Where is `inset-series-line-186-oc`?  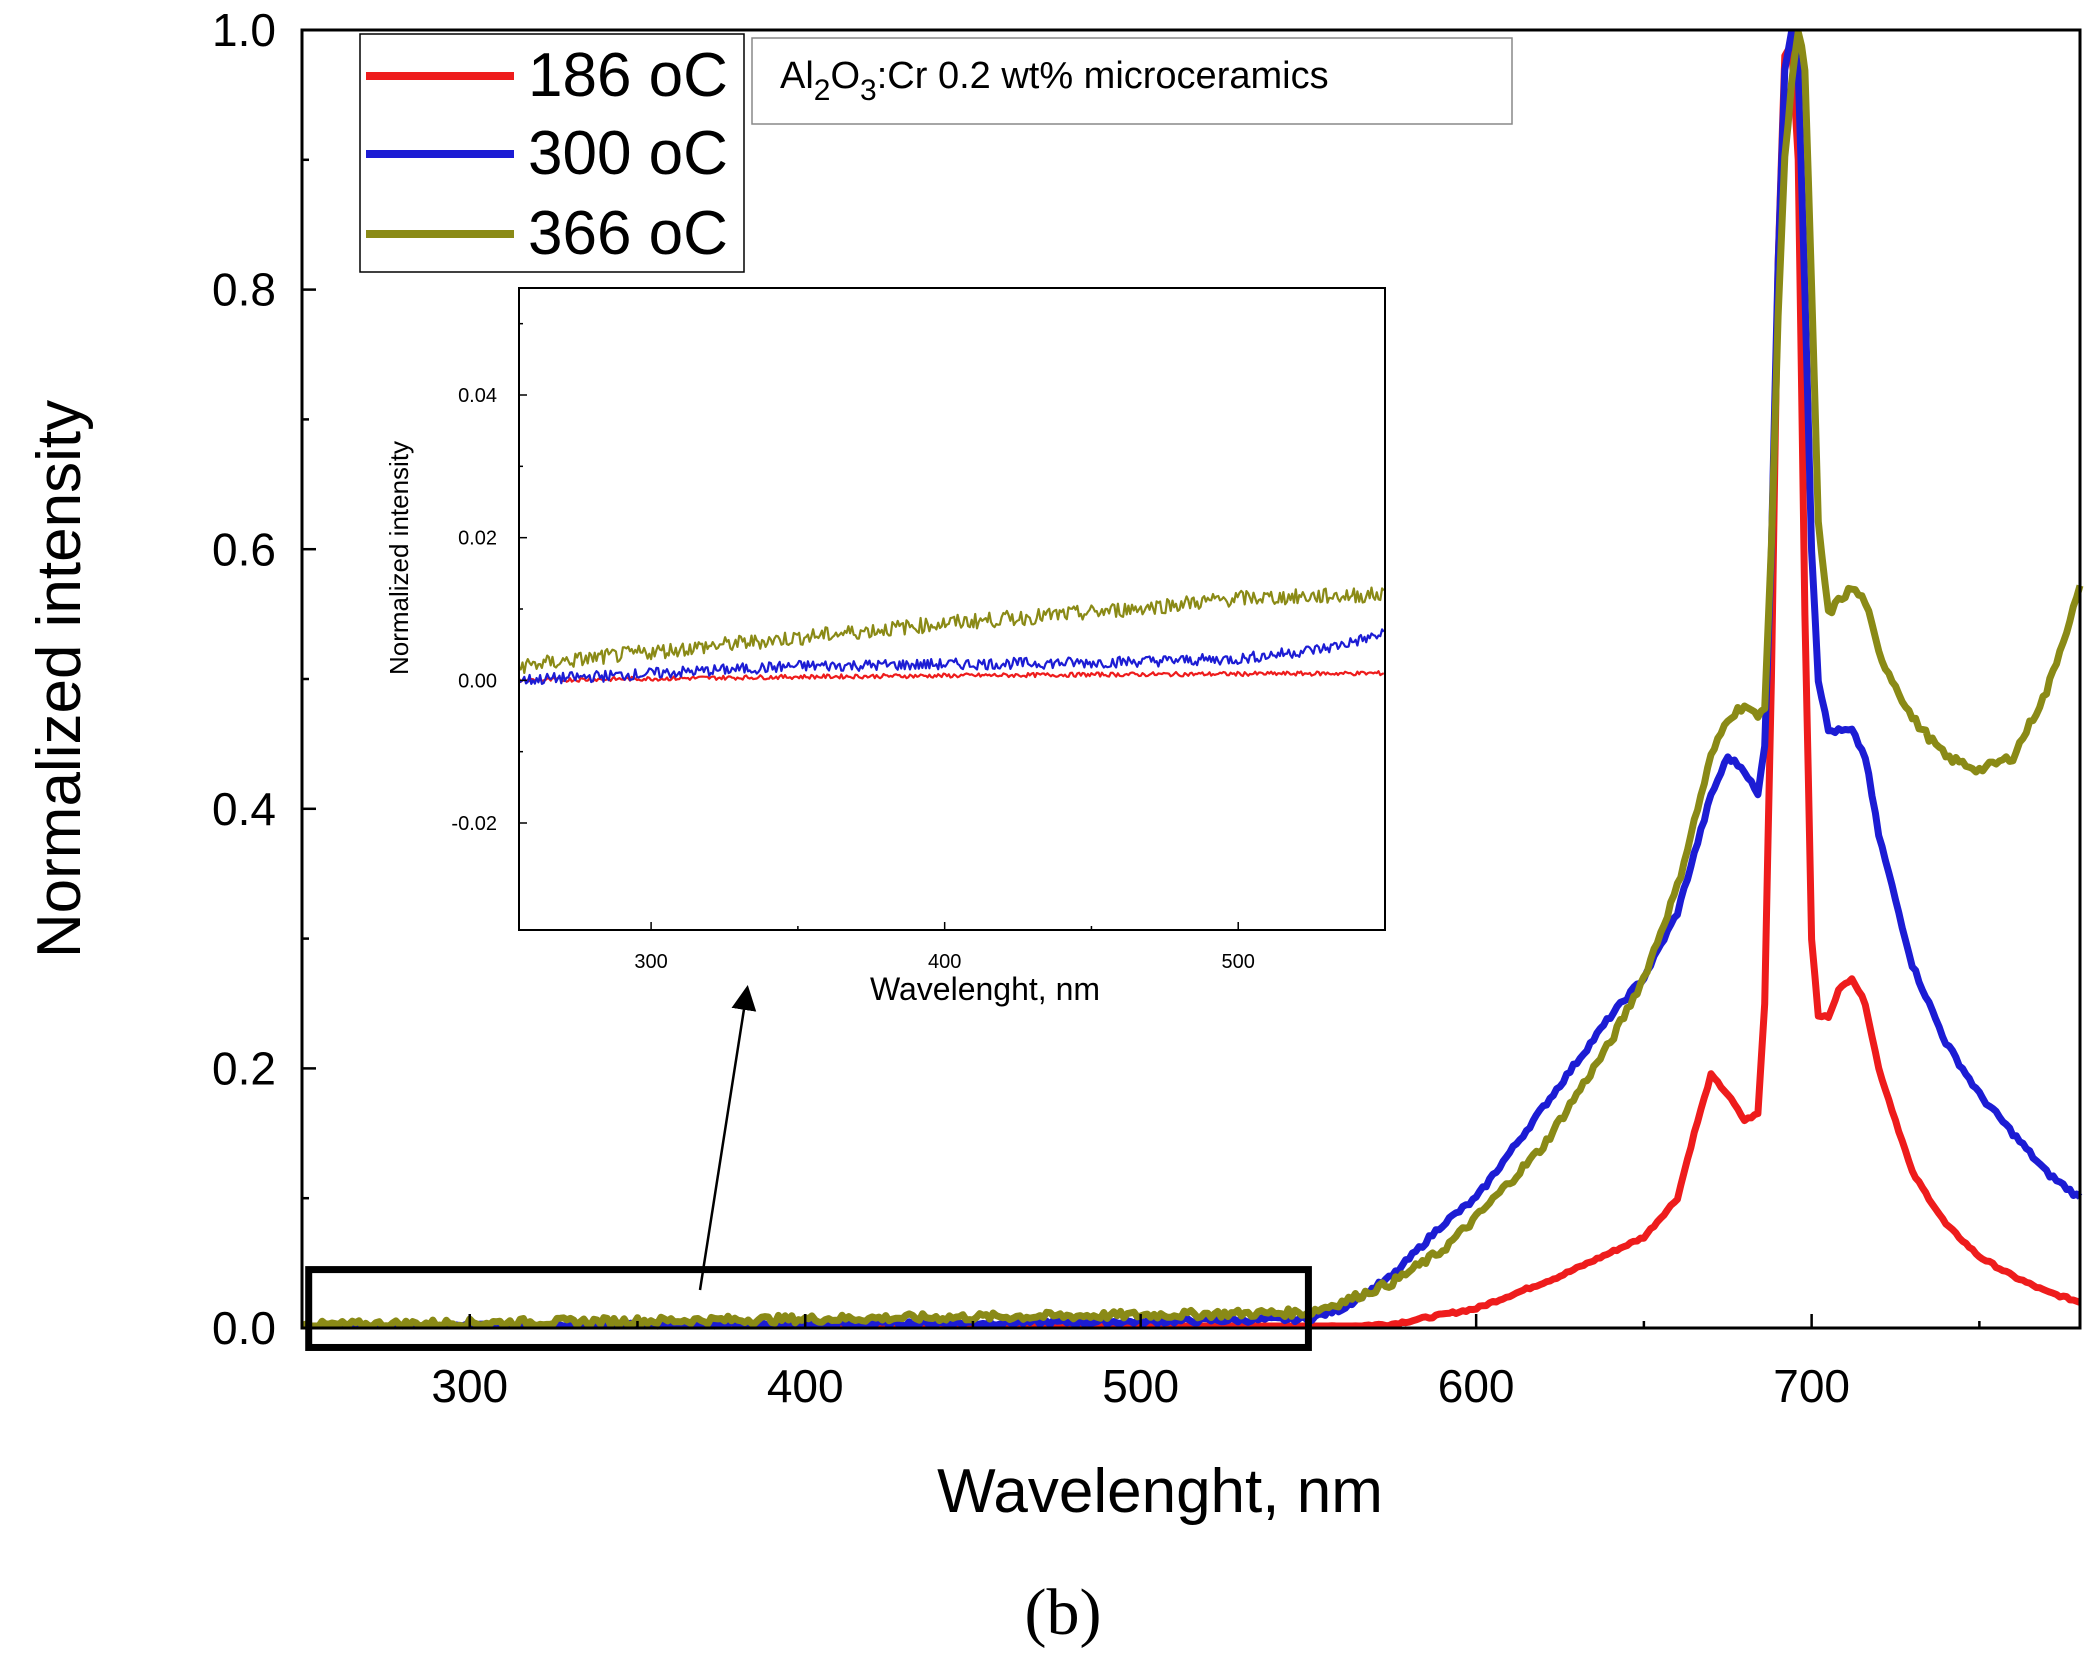 inset-series-line-186-oc is located at coordinates (951, 677).